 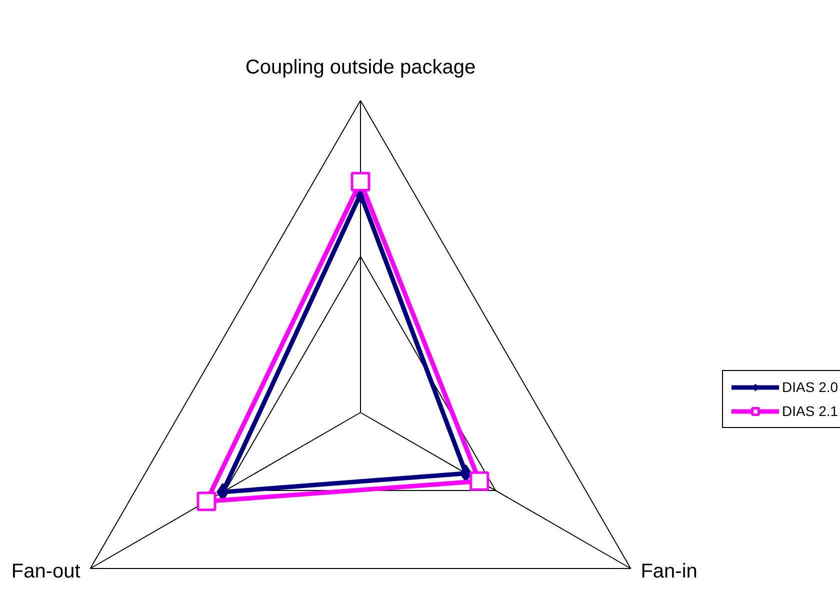 What do you see at coordinates (810, 387) in the screenshot?
I see `legend-label: DIAS 2.0` at bounding box center [810, 387].